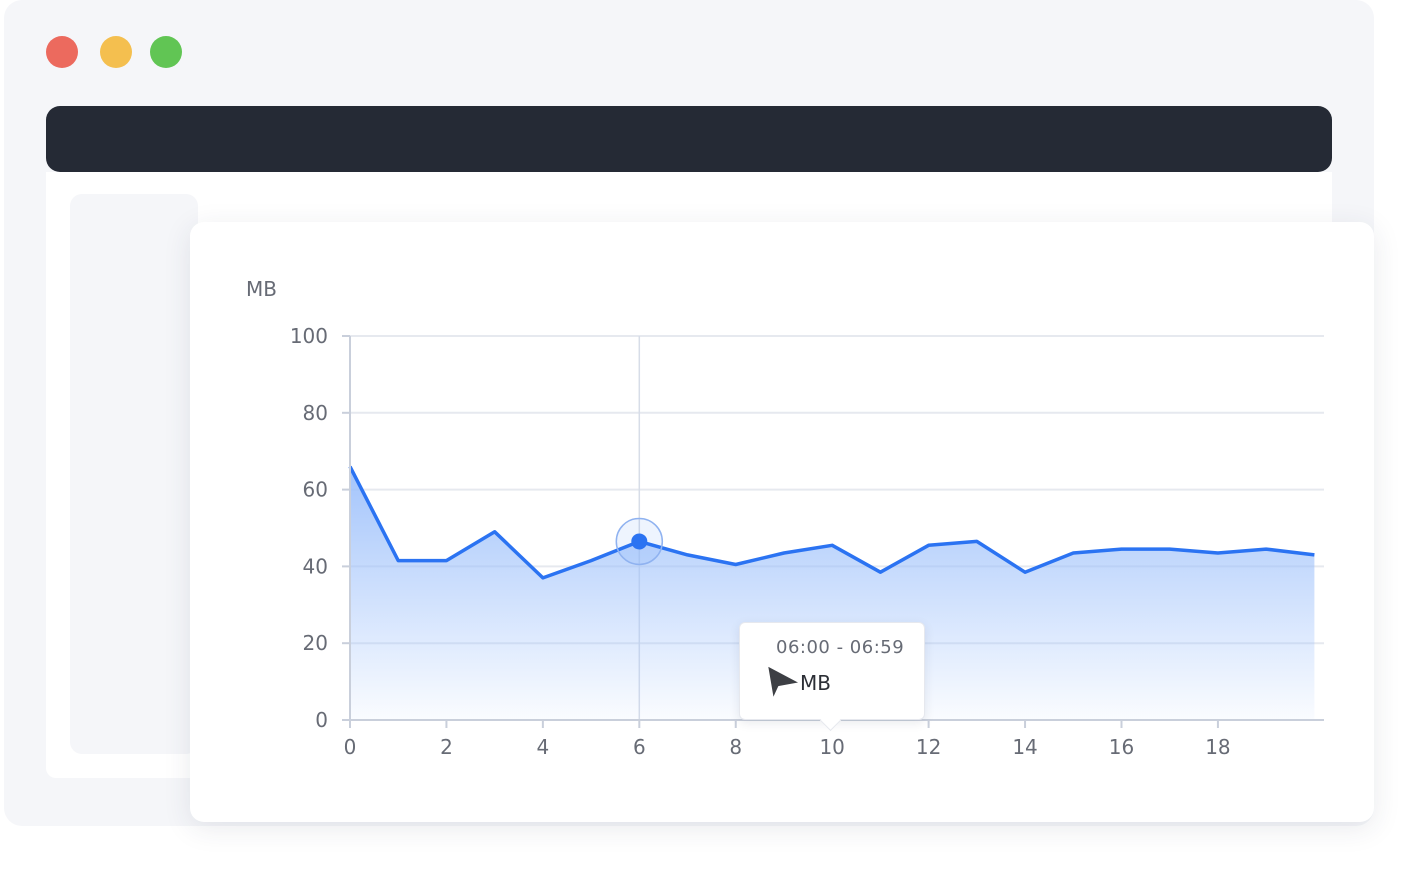 This screenshot has height=876, width=1428. What do you see at coordinates (350, 747) in the screenshot?
I see `x-tick-label: 0` at bounding box center [350, 747].